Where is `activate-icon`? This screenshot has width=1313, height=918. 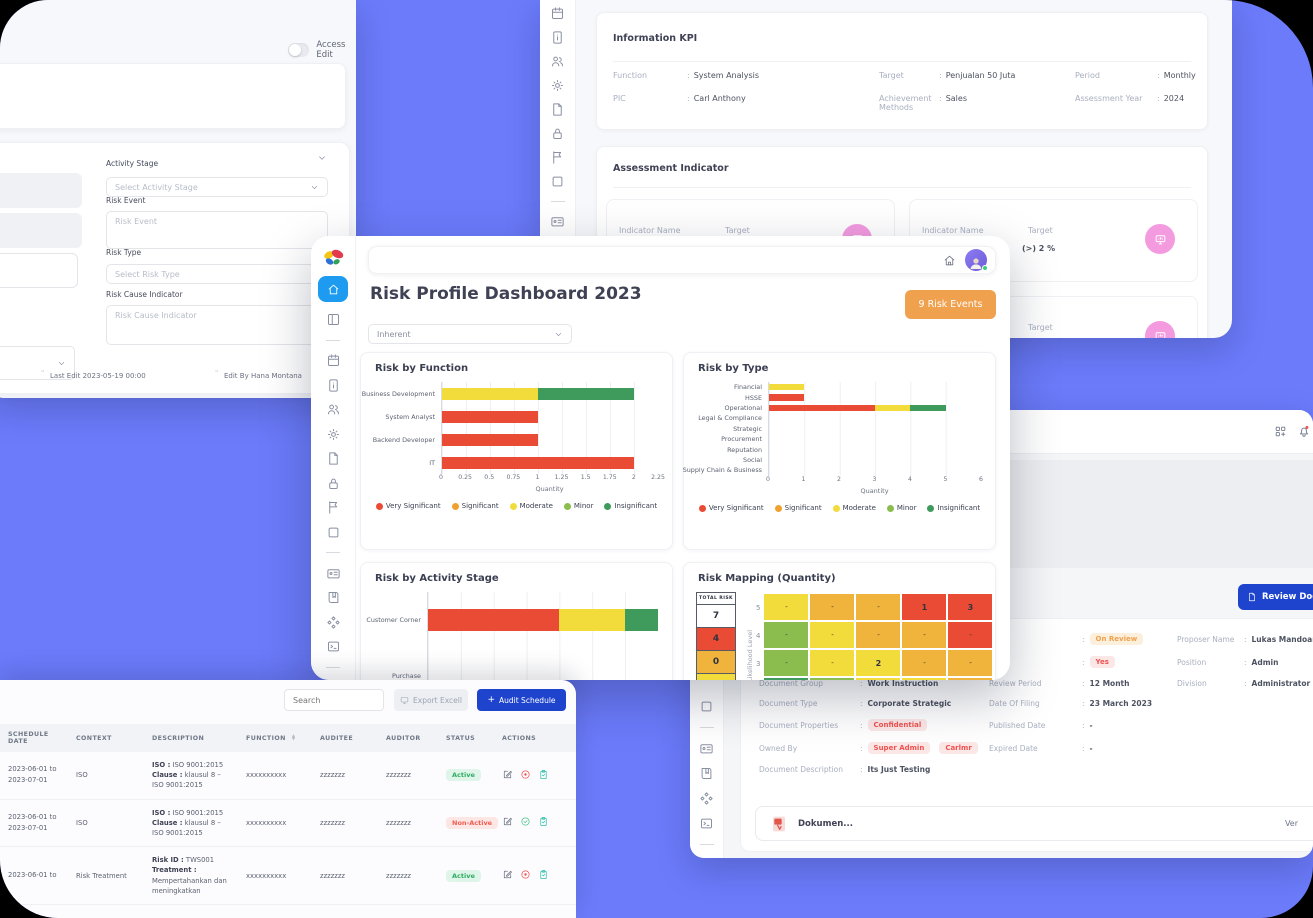 activate-icon is located at coordinates (525, 821).